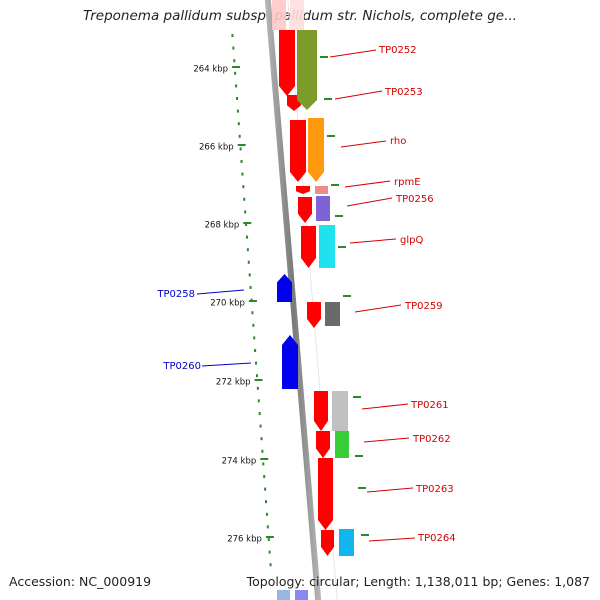 This screenshot has height=600, width=600. Describe the element at coordinates (222, 226) in the screenshot. I see `ruler-label: 268 kbp` at that location.